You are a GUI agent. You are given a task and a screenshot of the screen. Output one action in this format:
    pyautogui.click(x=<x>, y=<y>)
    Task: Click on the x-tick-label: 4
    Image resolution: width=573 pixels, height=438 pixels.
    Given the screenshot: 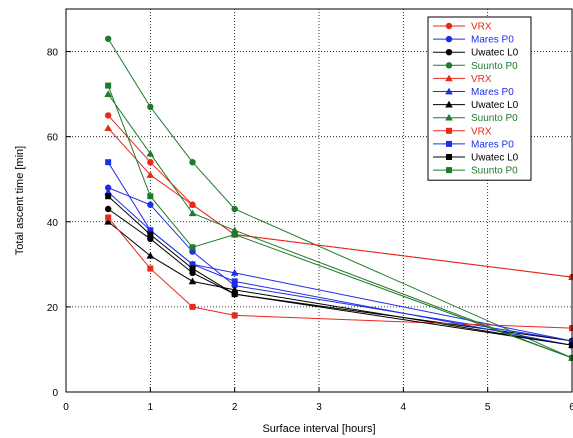 What is the action you would take?
    pyautogui.click(x=404, y=407)
    